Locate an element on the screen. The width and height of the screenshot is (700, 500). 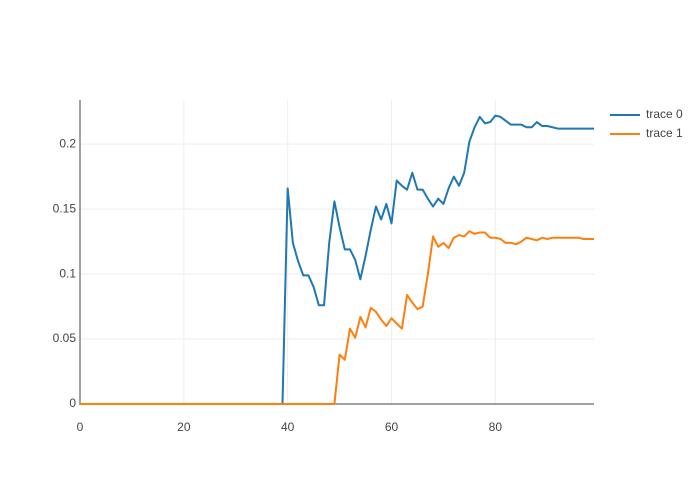
x-tick-label: 80 is located at coordinates (496, 427).